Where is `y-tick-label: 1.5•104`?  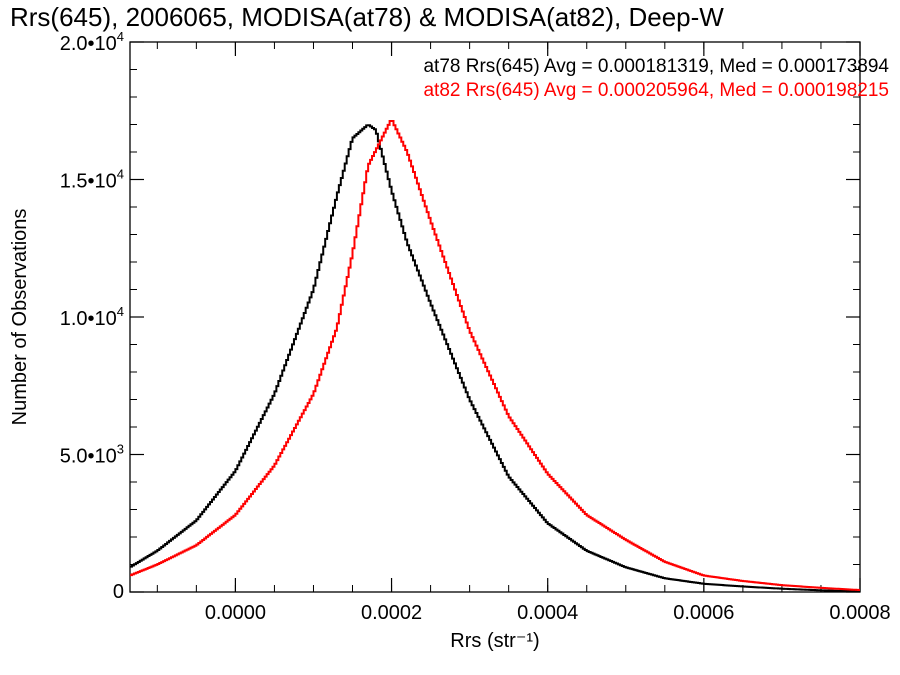
y-tick-label: 1.5•104 is located at coordinates (92, 180).